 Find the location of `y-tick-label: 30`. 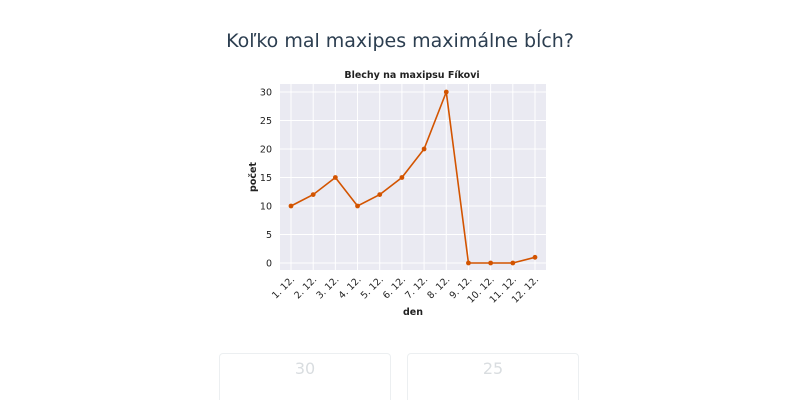

y-tick-label: 30 is located at coordinates (266, 93).